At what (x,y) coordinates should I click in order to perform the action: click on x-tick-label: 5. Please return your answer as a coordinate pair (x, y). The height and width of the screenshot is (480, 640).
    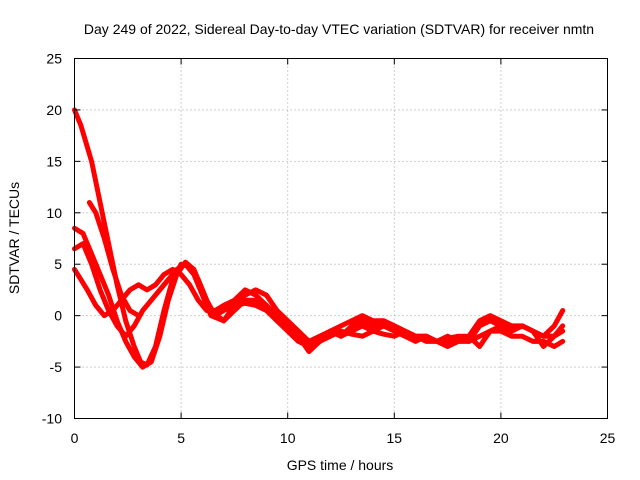
    Looking at the image, I should click on (181, 438).